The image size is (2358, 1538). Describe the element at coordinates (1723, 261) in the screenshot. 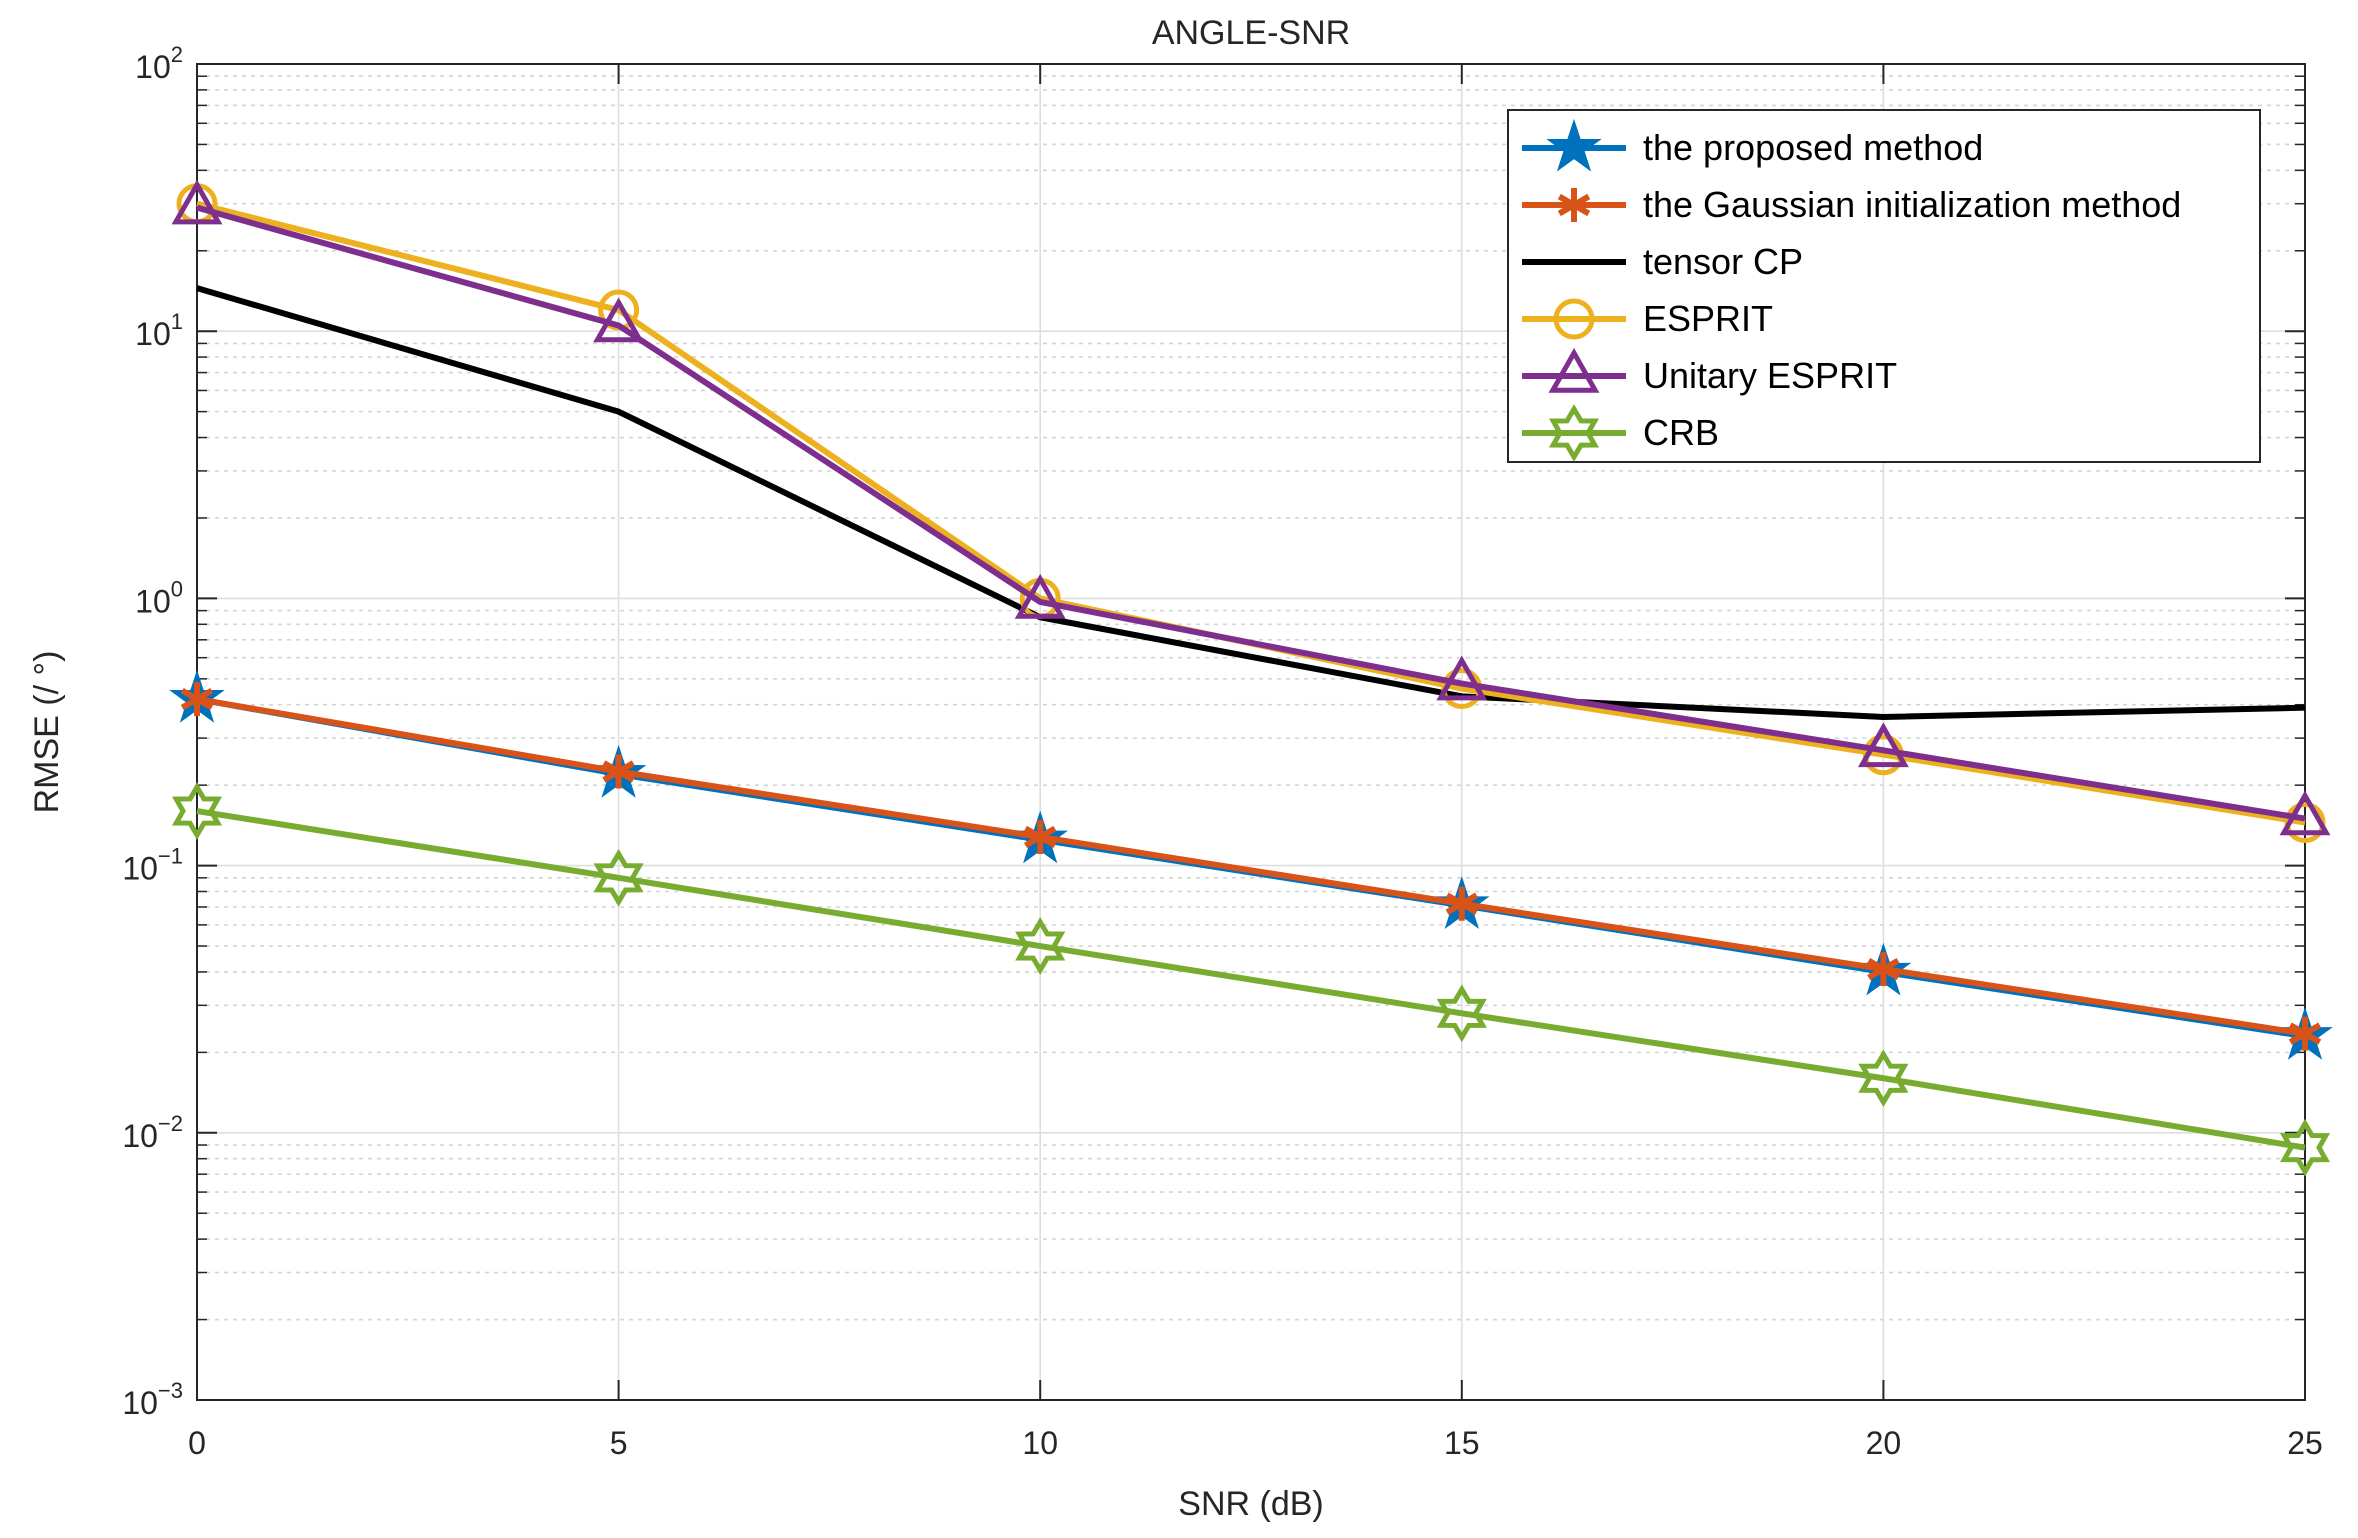

I see `legend-label: tensor CP` at that location.